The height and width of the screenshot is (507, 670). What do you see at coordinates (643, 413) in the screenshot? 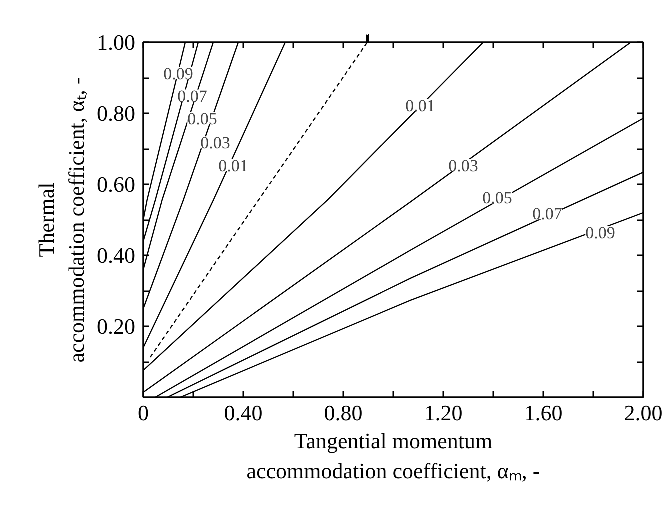
I see `x-tick-label: 2.00` at bounding box center [643, 413].